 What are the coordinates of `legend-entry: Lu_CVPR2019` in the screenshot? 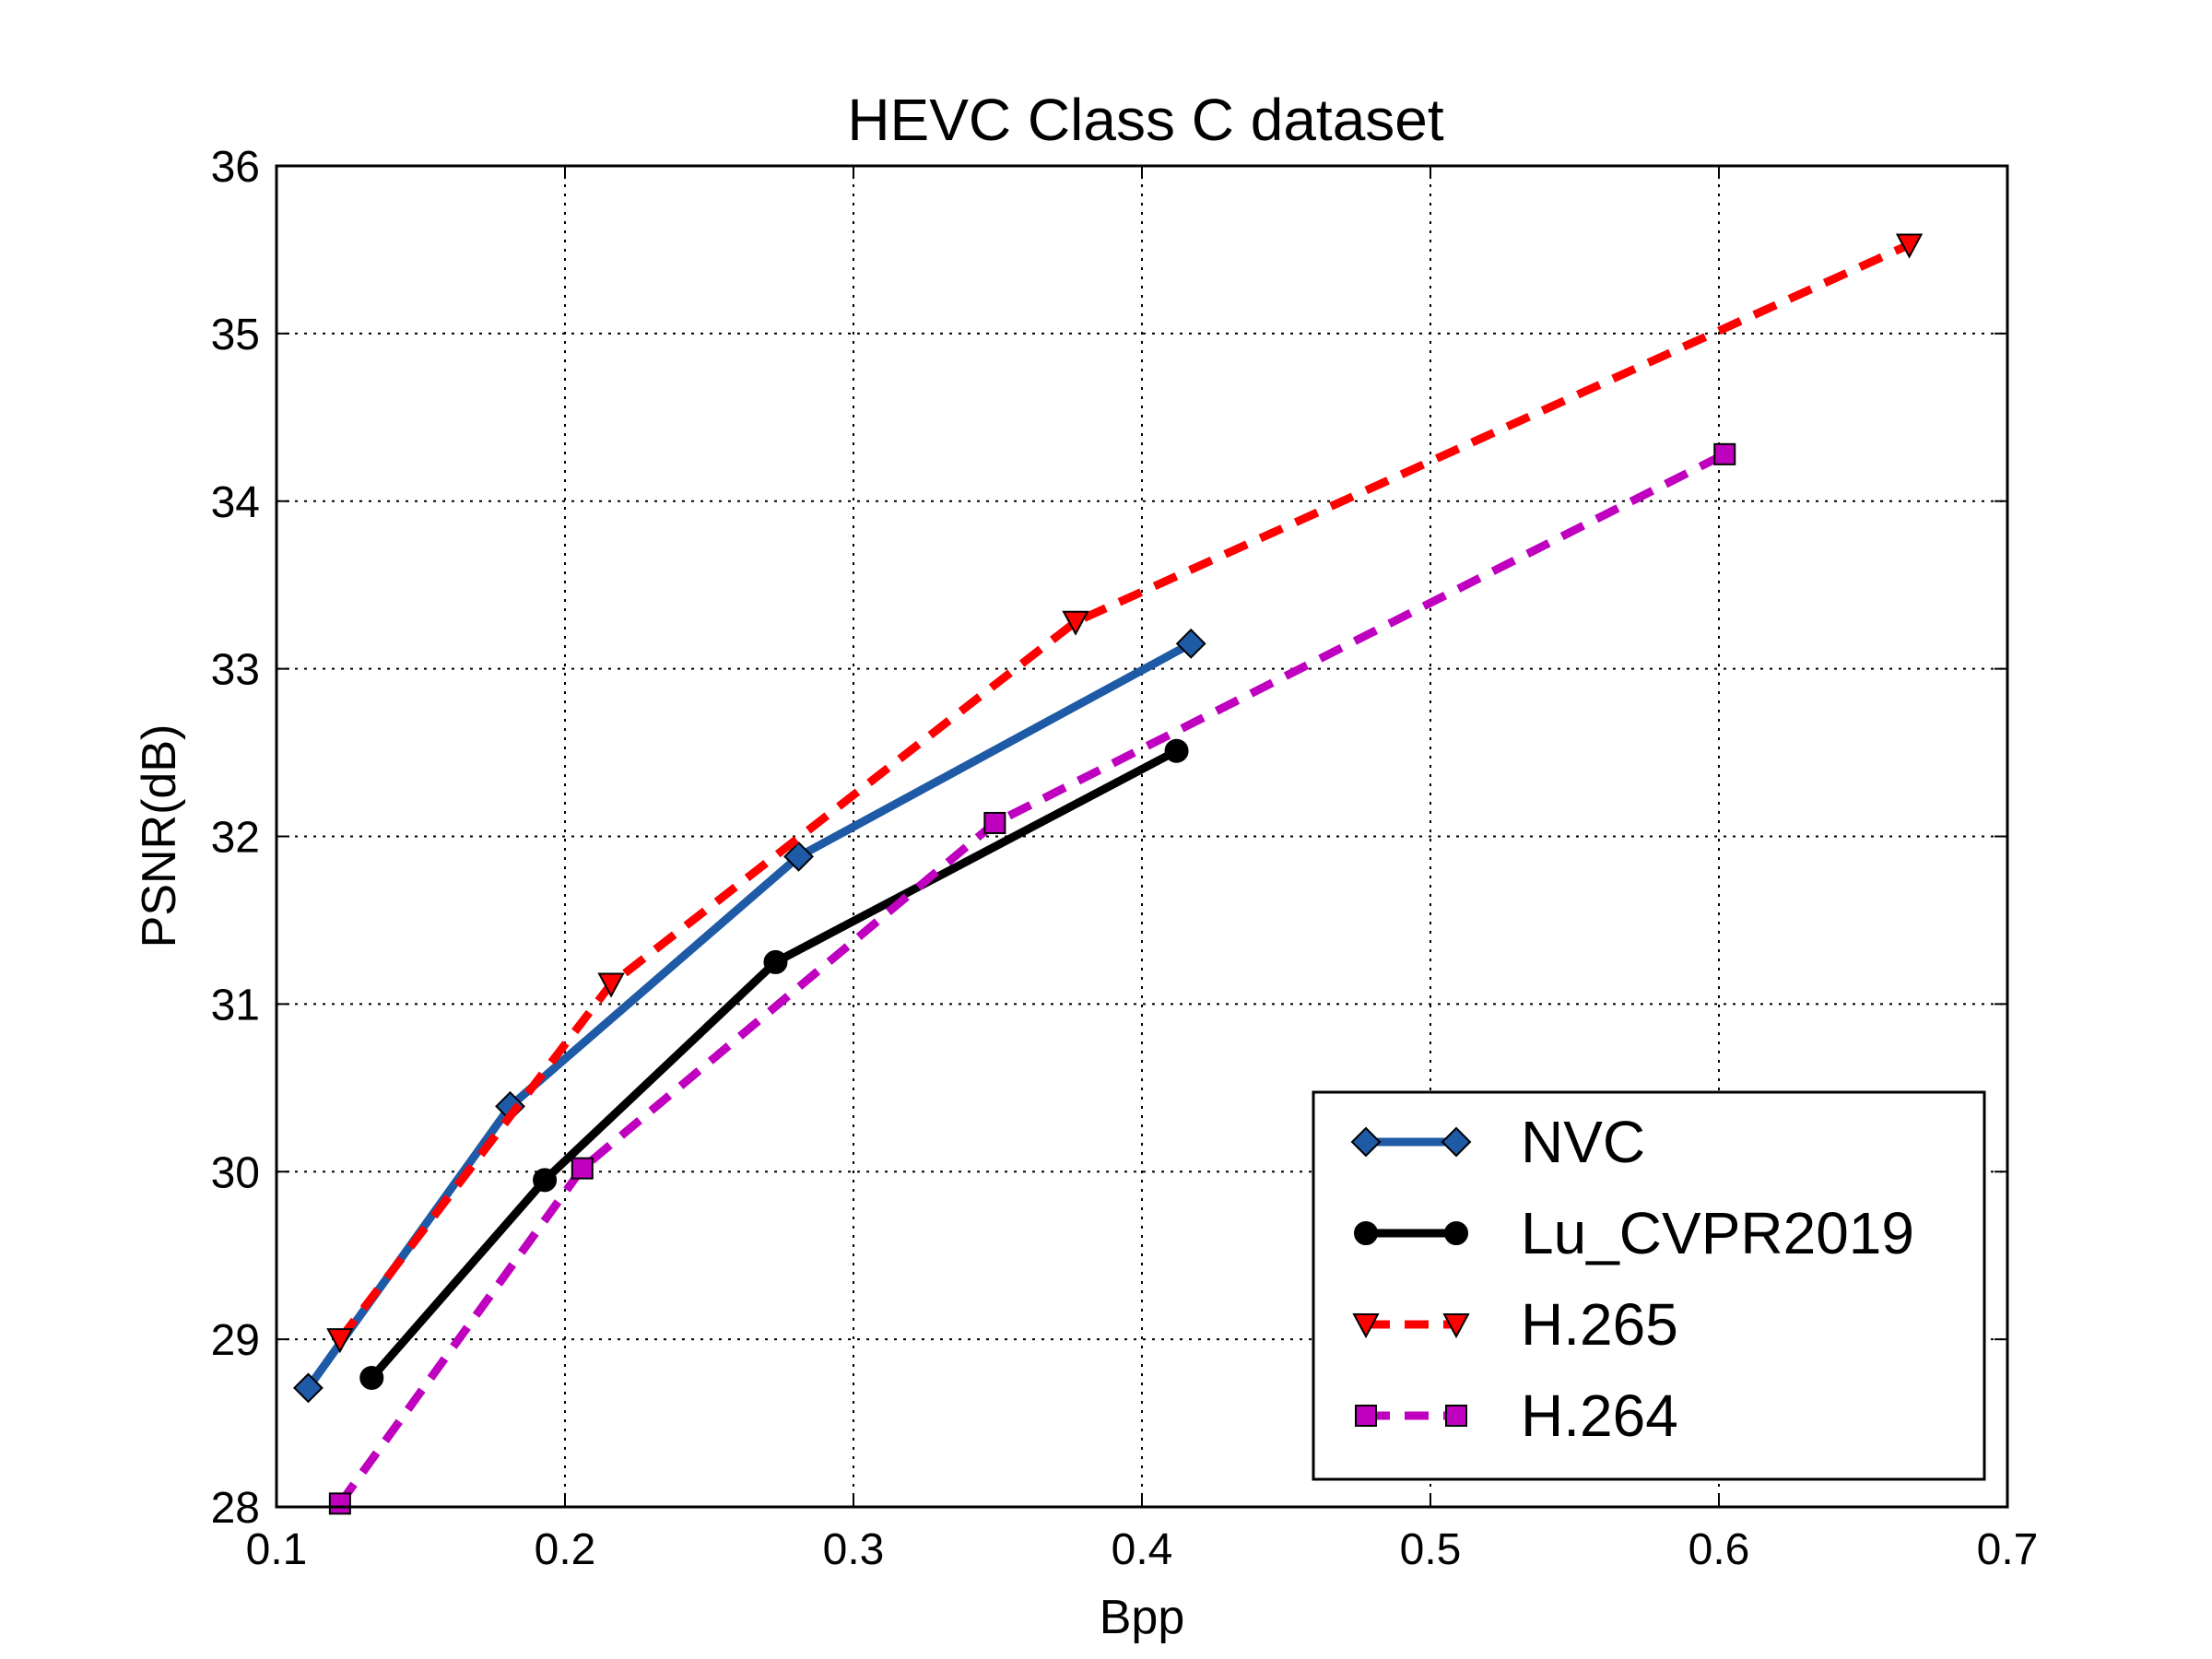 It's located at (1634, 1233).